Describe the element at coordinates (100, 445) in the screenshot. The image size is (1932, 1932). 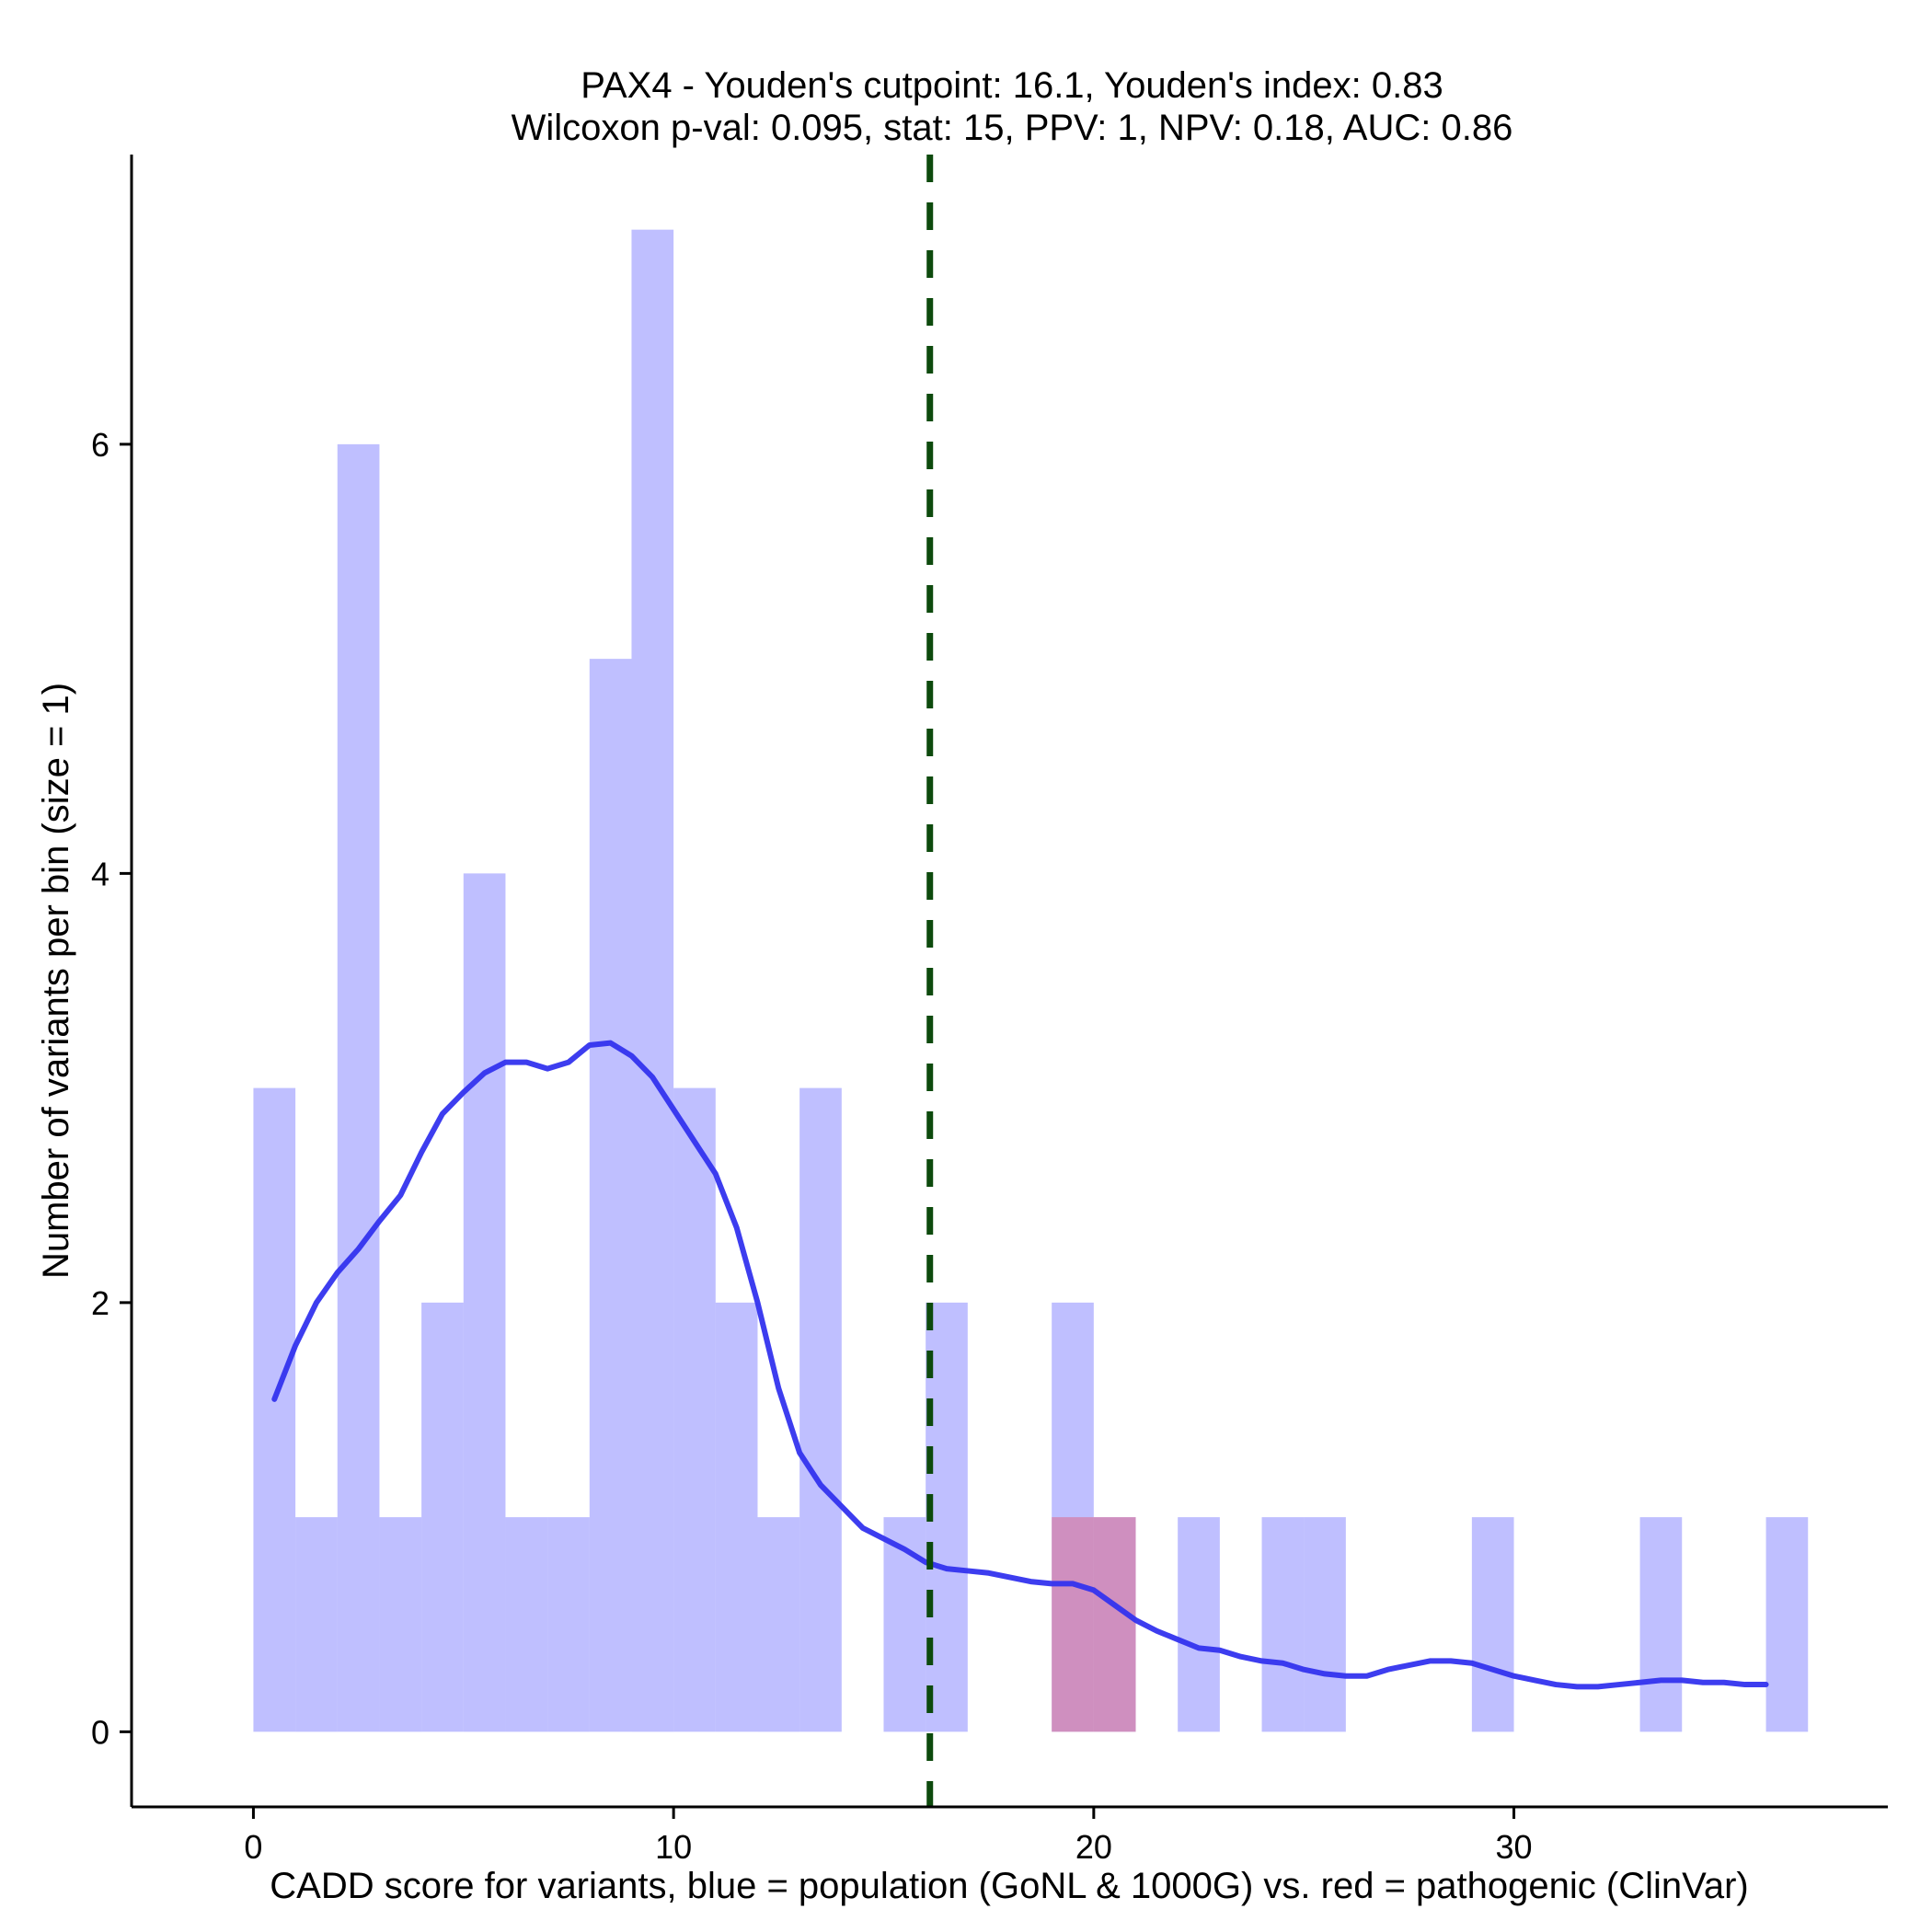
I see `y-tick-label: 6` at that location.